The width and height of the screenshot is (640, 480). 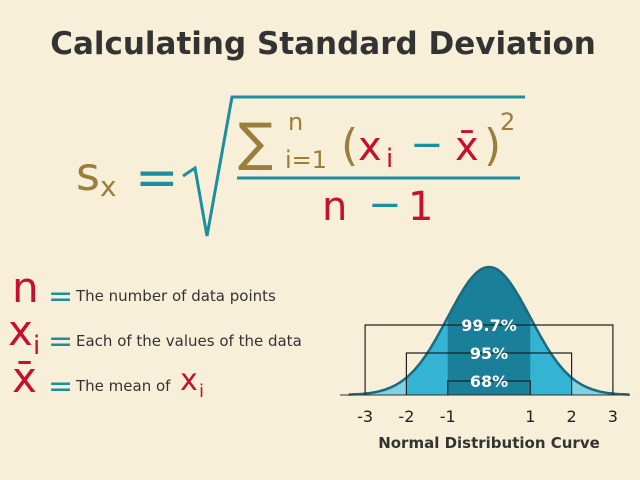 What do you see at coordinates (189, 341) in the screenshot?
I see `definition: Each of the values of the data` at bounding box center [189, 341].